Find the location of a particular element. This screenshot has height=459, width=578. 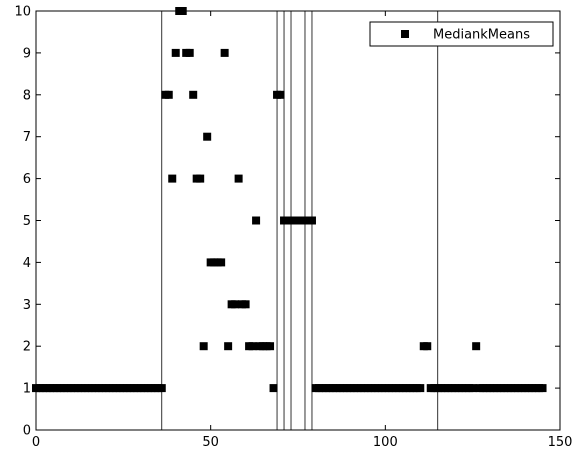

y-tick-label-10: 10 is located at coordinates (22, 12).